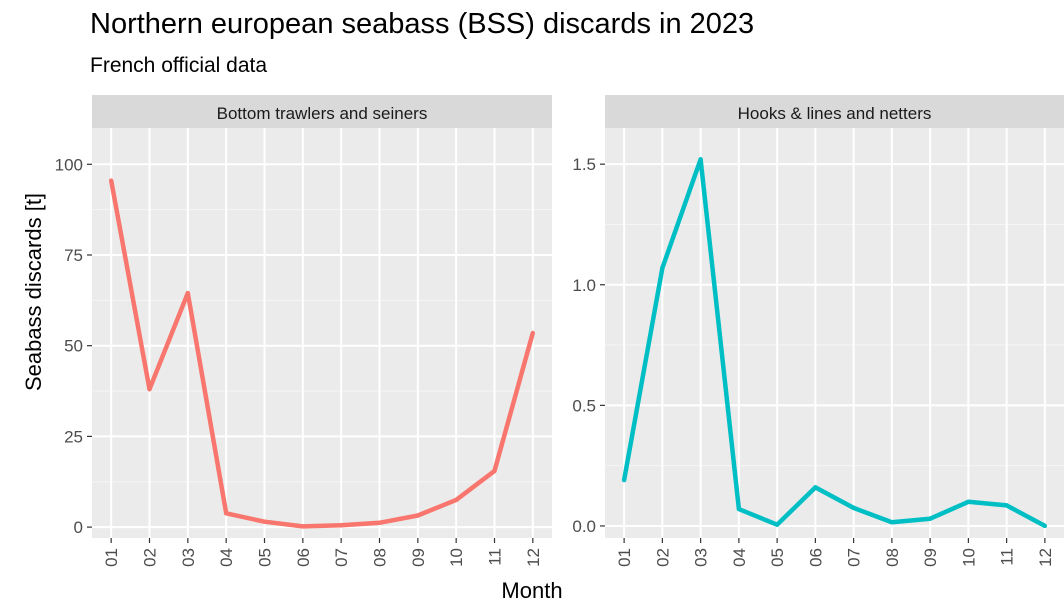  What do you see at coordinates (584, 526) in the screenshot?
I see `y-tick-label: 0.0` at bounding box center [584, 526].